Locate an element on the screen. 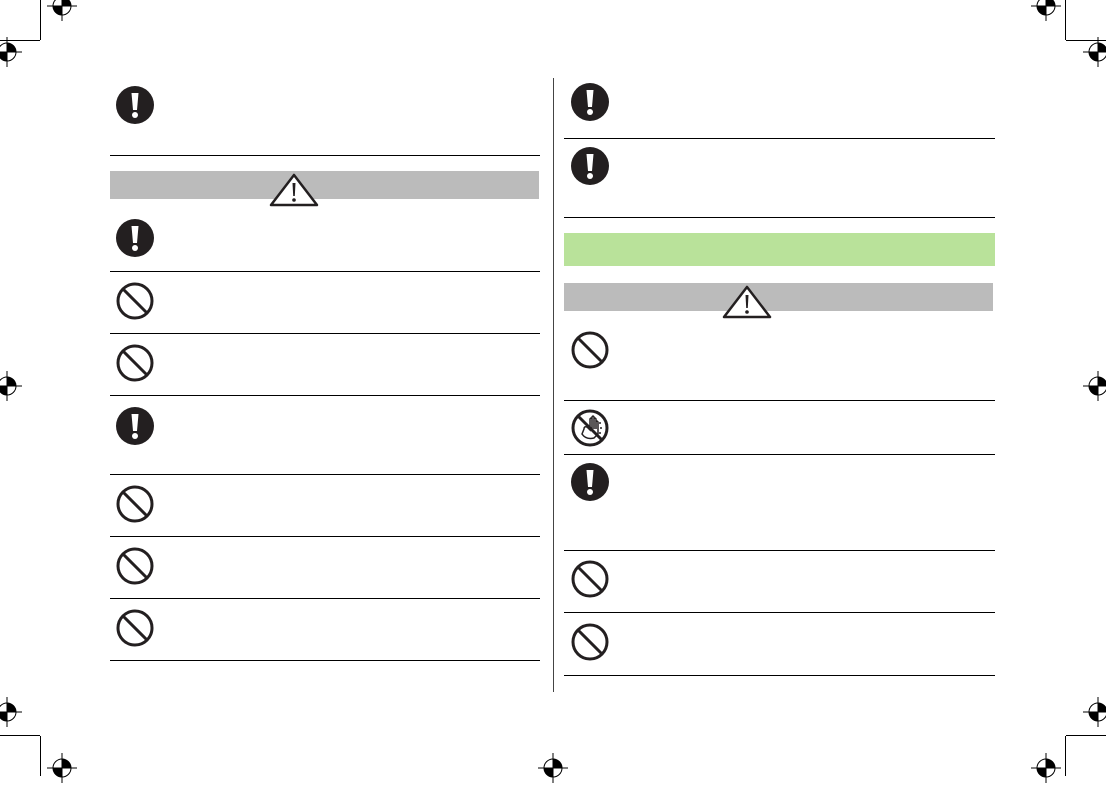  section-header-bar is located at coordinates (779, 249).